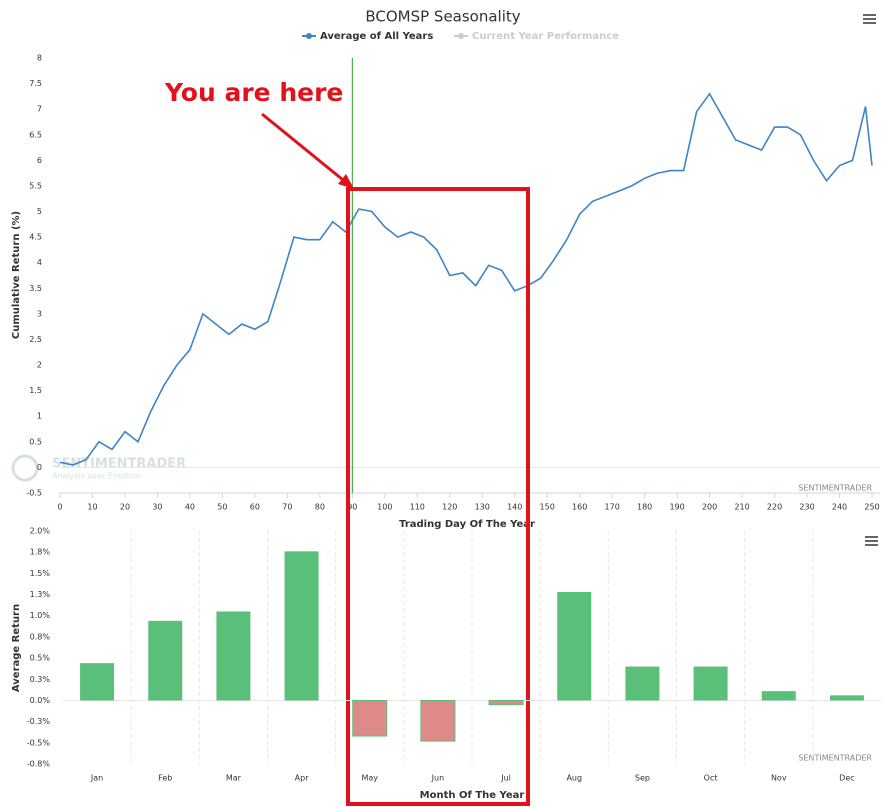  What do you see at coordinates (125, 507) in the screenshot?
I see `x-tick-label: 20` at bounding box center [125, 507].